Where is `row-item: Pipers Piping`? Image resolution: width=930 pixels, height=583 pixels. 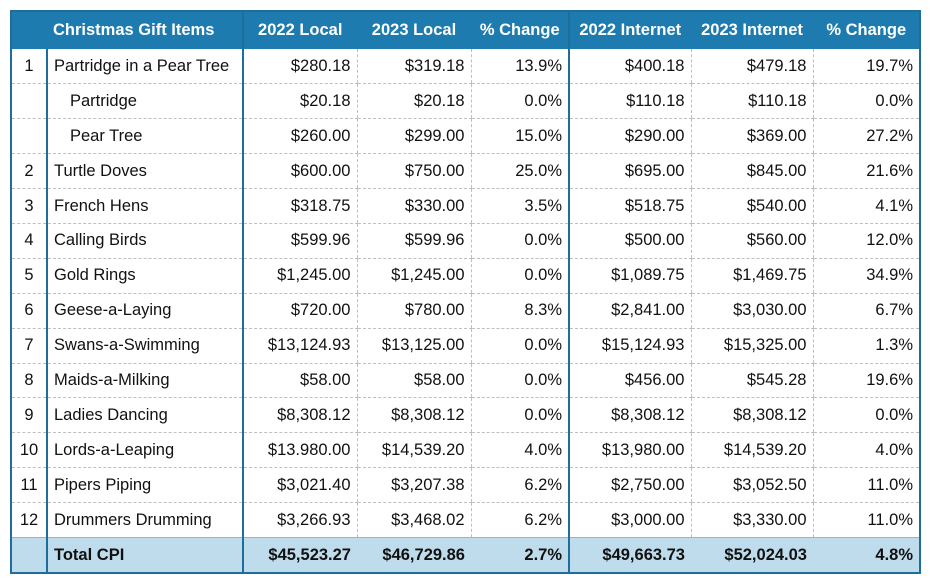
row-item: Pipers Piping is located at coordinates (144, 485).